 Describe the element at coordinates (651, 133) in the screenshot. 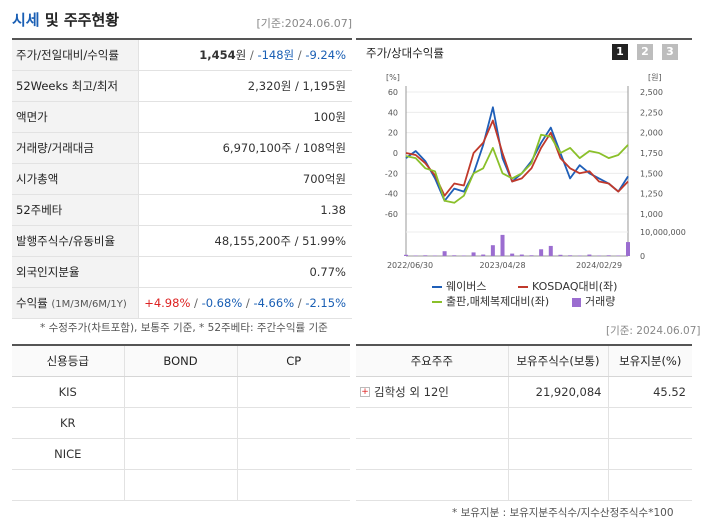

I see `right-tick-label: 2,000` at that location.